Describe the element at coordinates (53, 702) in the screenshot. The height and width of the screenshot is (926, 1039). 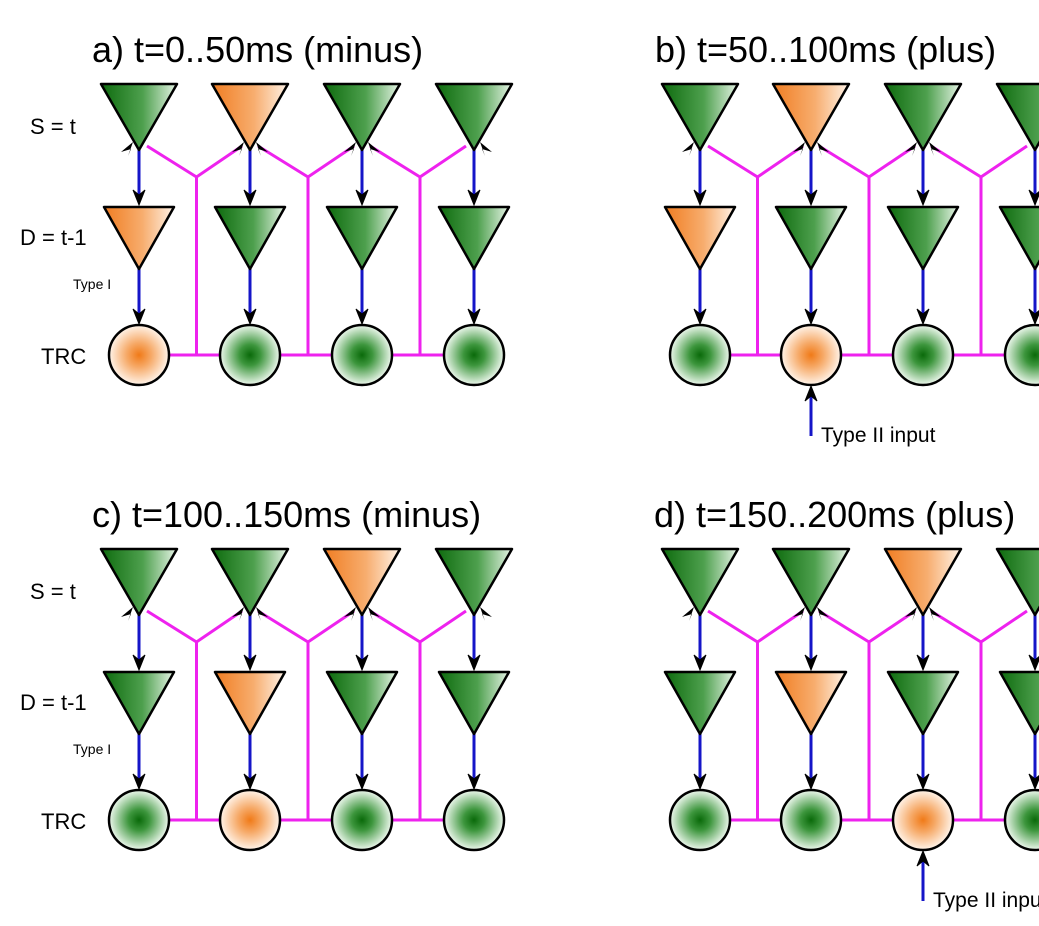
I see `row-label-deep: D = t-1` at that location.